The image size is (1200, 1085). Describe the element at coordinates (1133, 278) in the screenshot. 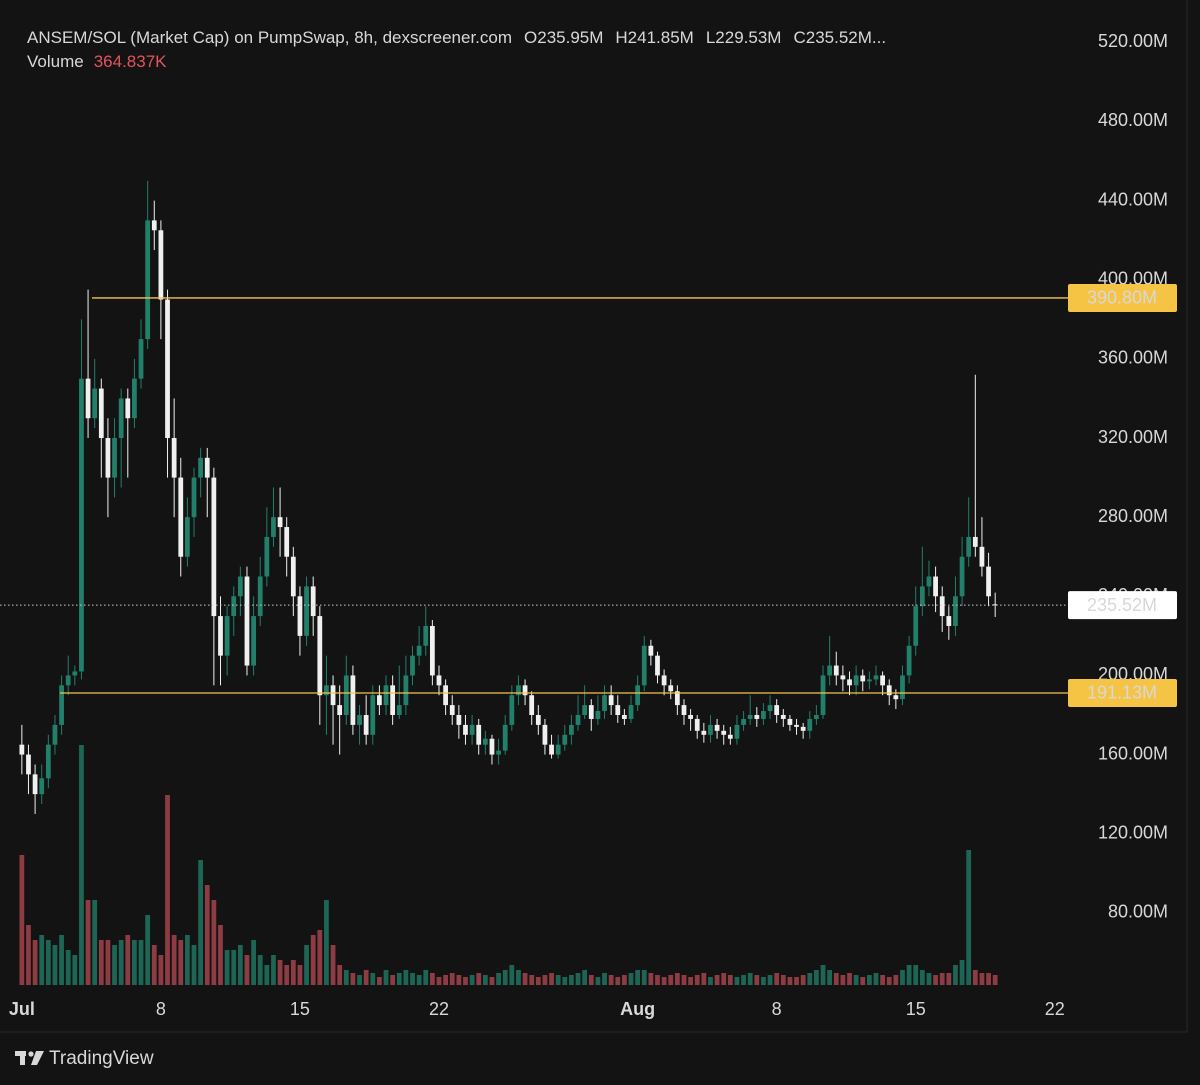

I see `y-tick-label: 400.00M` at that location.